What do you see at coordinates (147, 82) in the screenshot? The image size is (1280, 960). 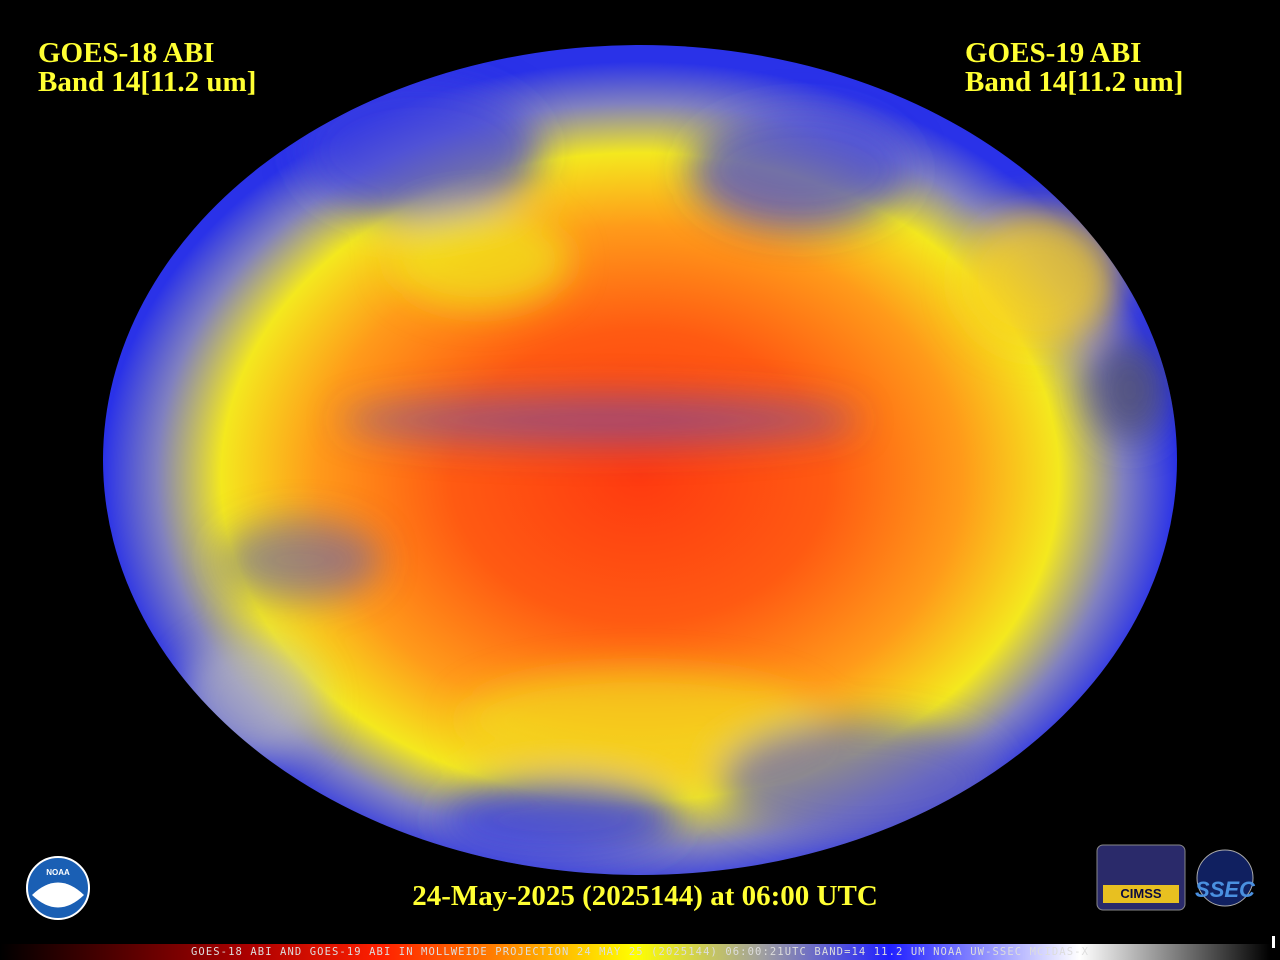 I see `header-left-line2: Band 14[11.2 um]` at bounding box center [147, 82].